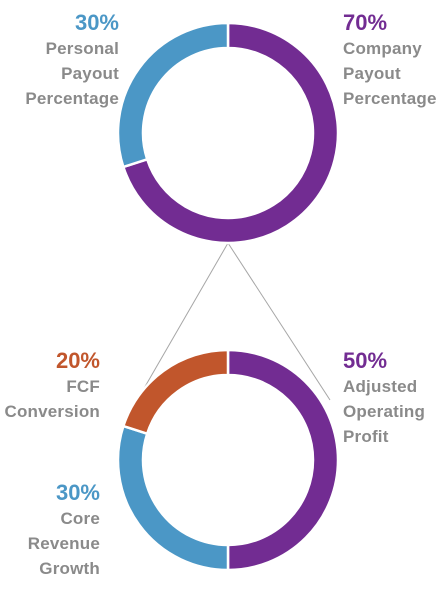 The height and width of the screenshot is (593, 445). Describe the element at coordinates (390, 60) in the screenshot. I see `label-company-payout: 70% Company Payout Percentage` at that location.